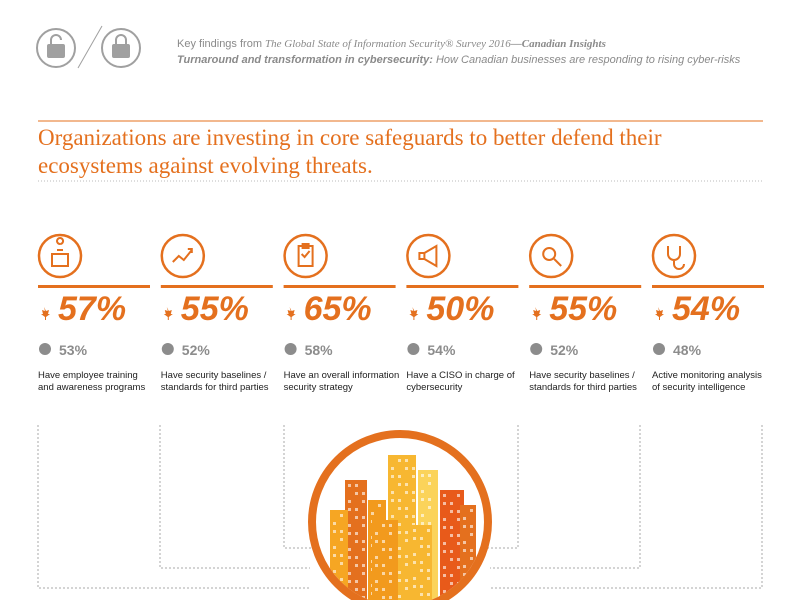 The width and height of the screenshot is (800, 600). I want to click on city-illustration, so click(403, 527).